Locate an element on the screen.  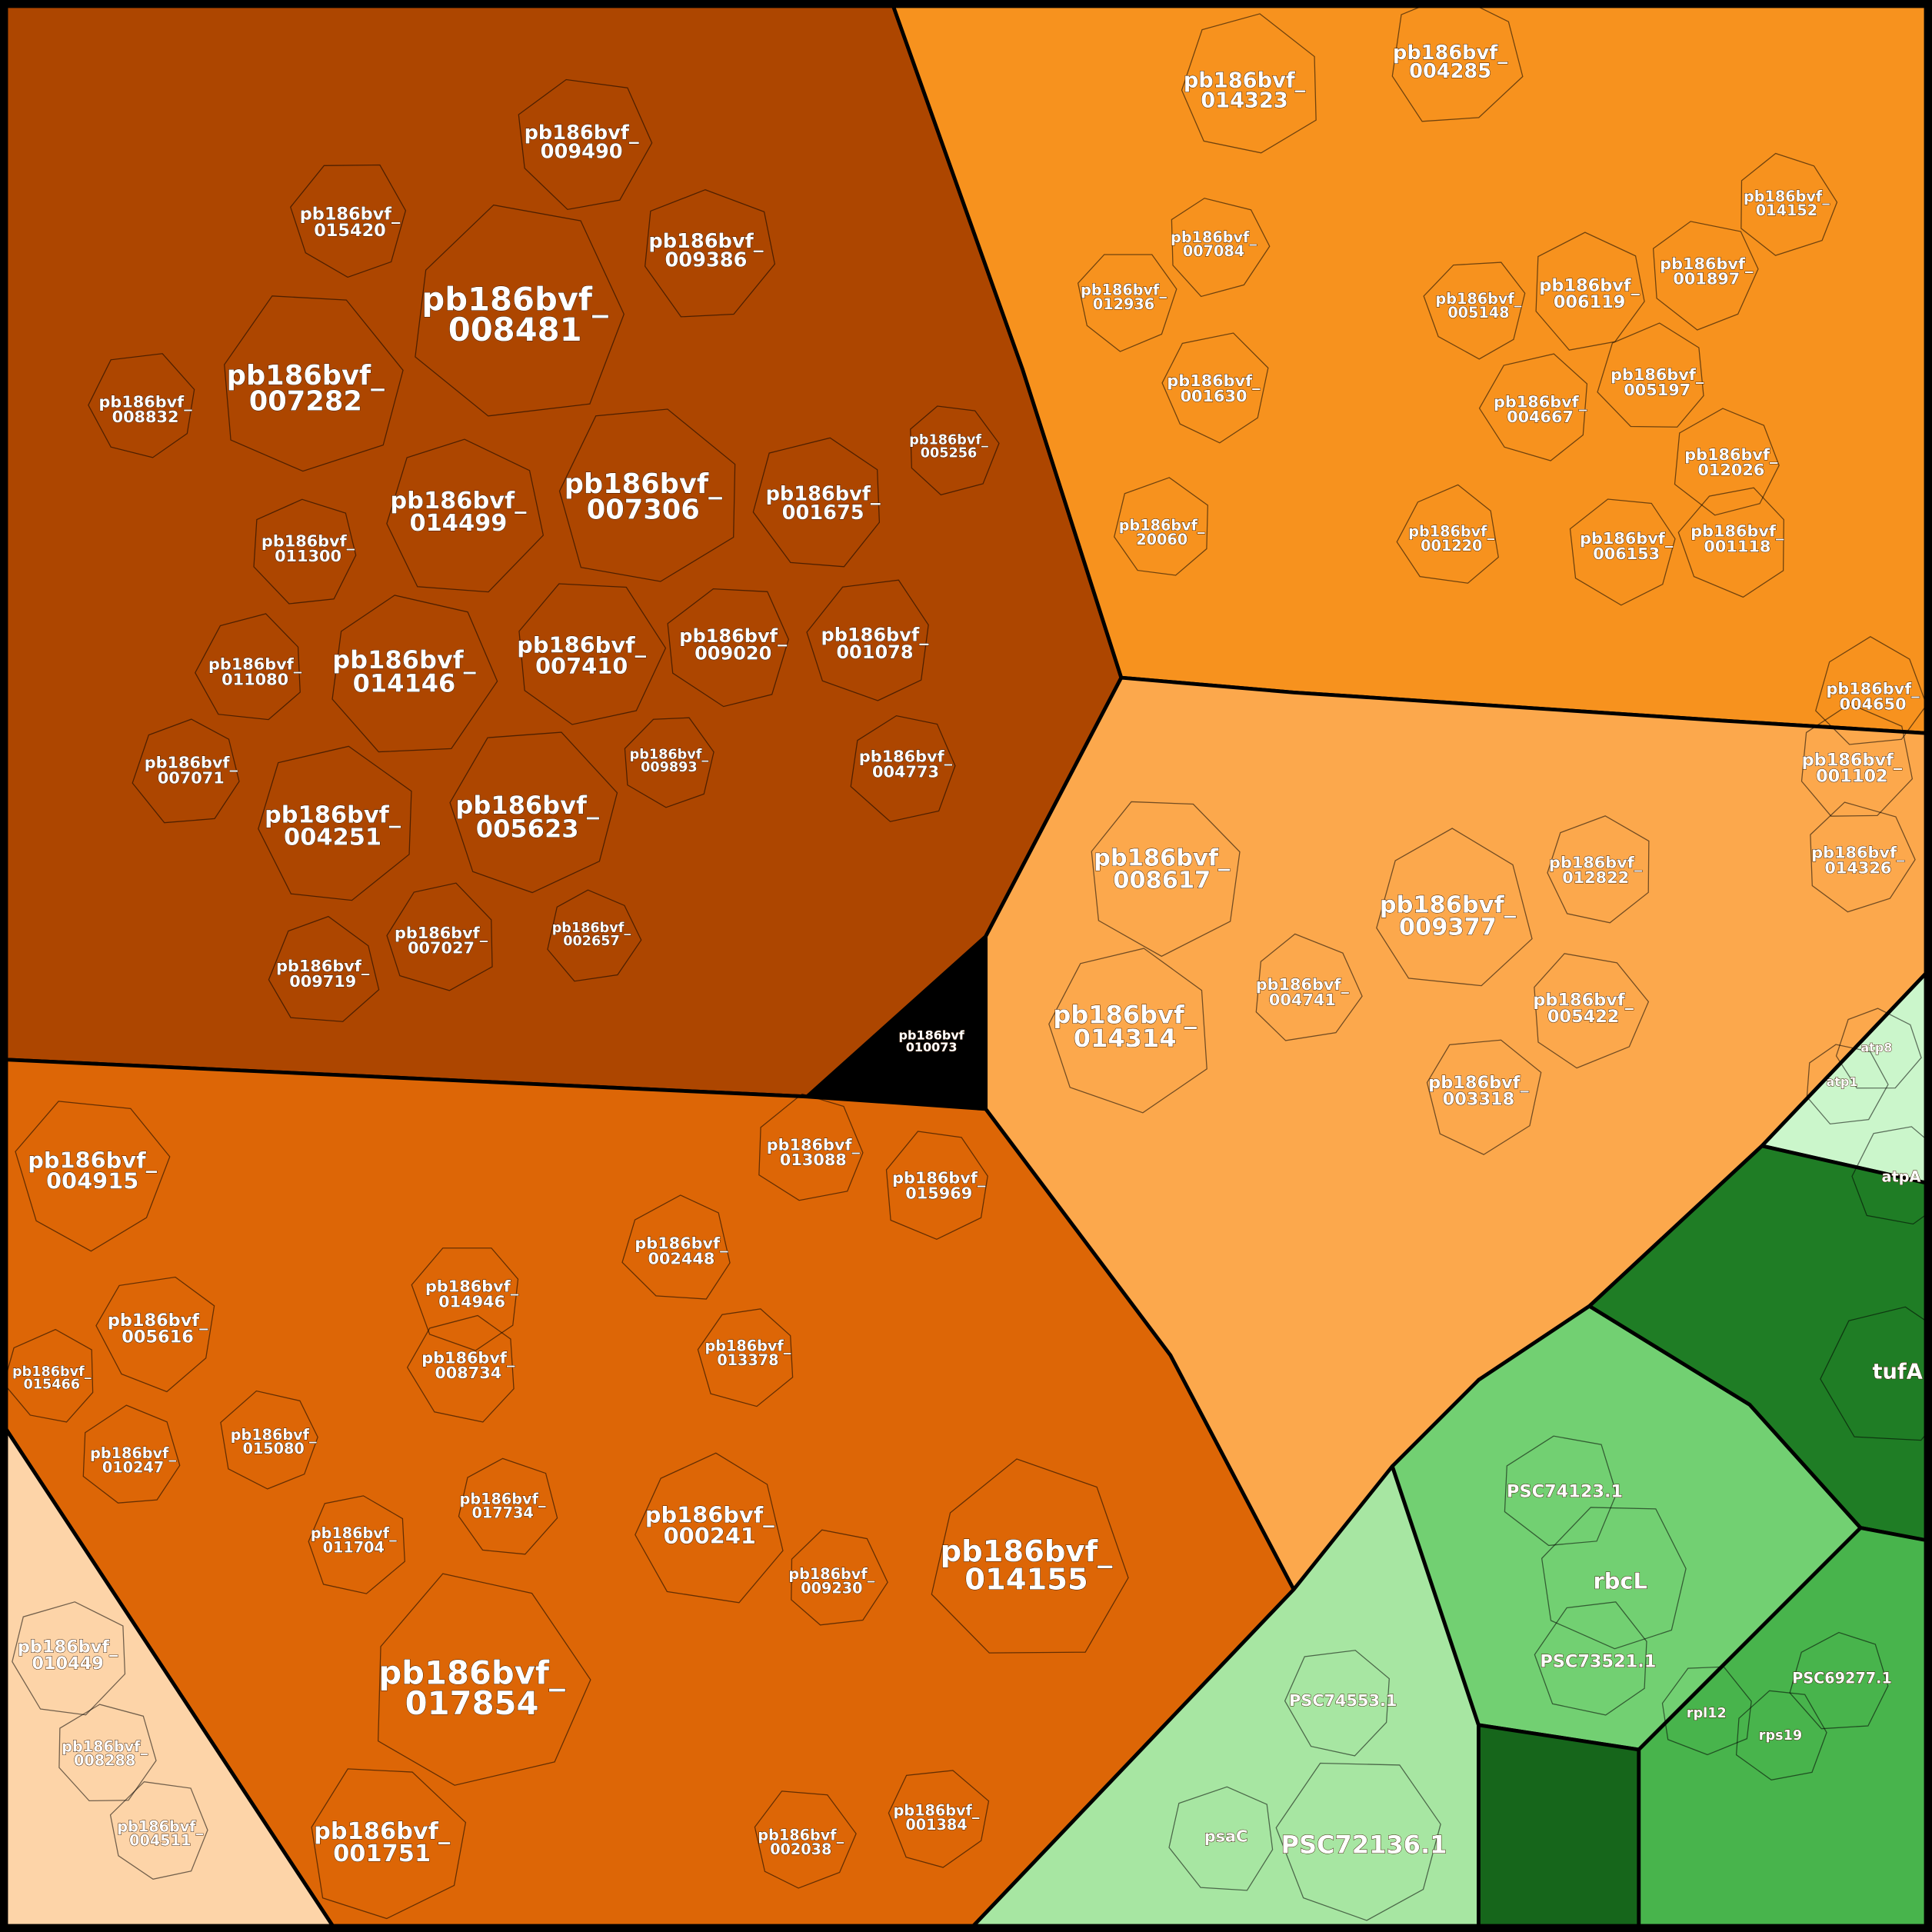
label-line: 012936 is located at coordinates (1123, 304).